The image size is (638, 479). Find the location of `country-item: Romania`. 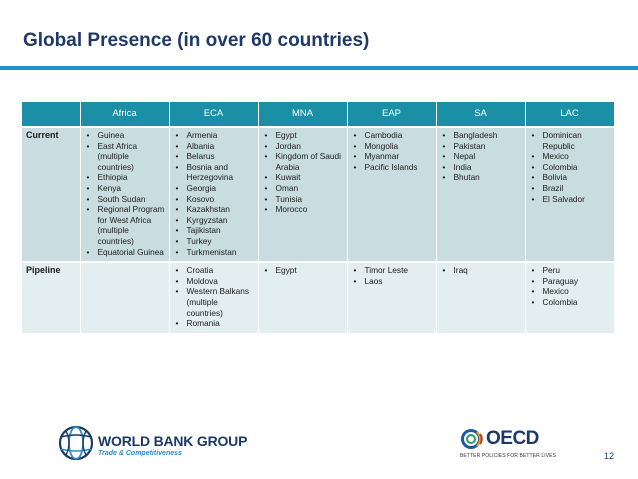

country-item: Romania is located at coordinates (214, 323).